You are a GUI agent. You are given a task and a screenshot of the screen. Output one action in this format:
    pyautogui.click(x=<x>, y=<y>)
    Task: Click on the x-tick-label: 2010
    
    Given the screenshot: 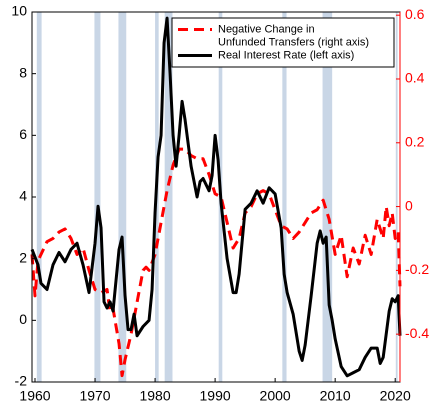 What is the action you would take?
    pyautogui.click(x=335, y=396)
    